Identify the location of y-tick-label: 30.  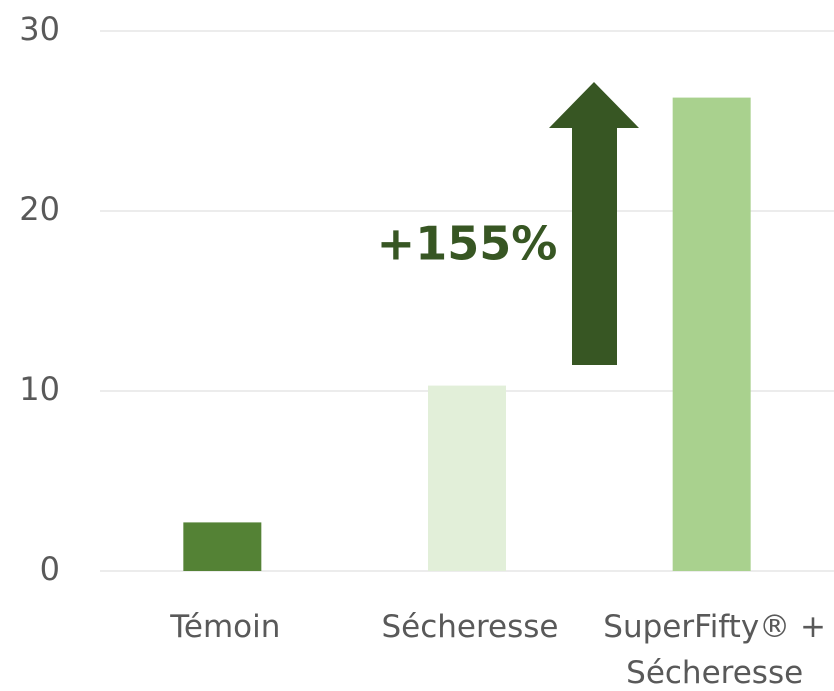
(39, 29).